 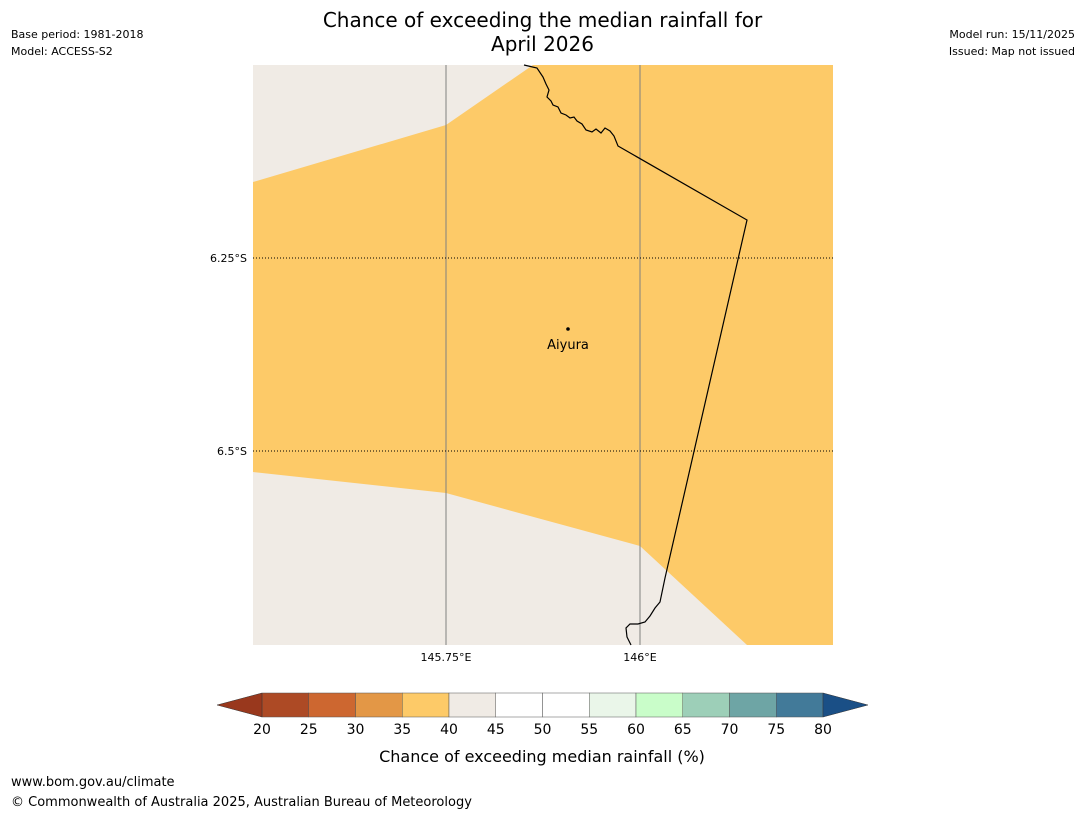 What do you see at coordinates (239, 705) in the screenshot?
I see `legend-under-arrow` at bounding box center [239, 705].